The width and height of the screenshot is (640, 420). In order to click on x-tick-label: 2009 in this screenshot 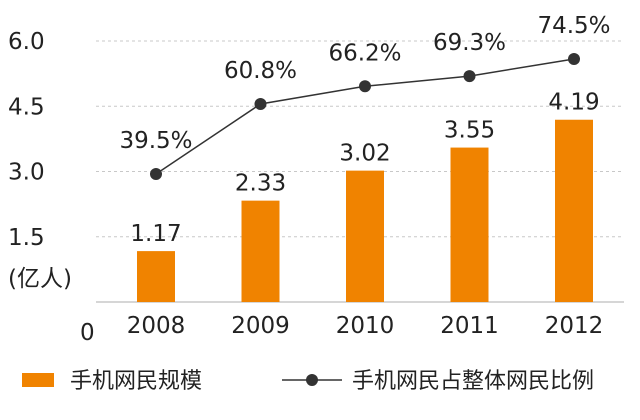, I will do `click(260, 326)`.